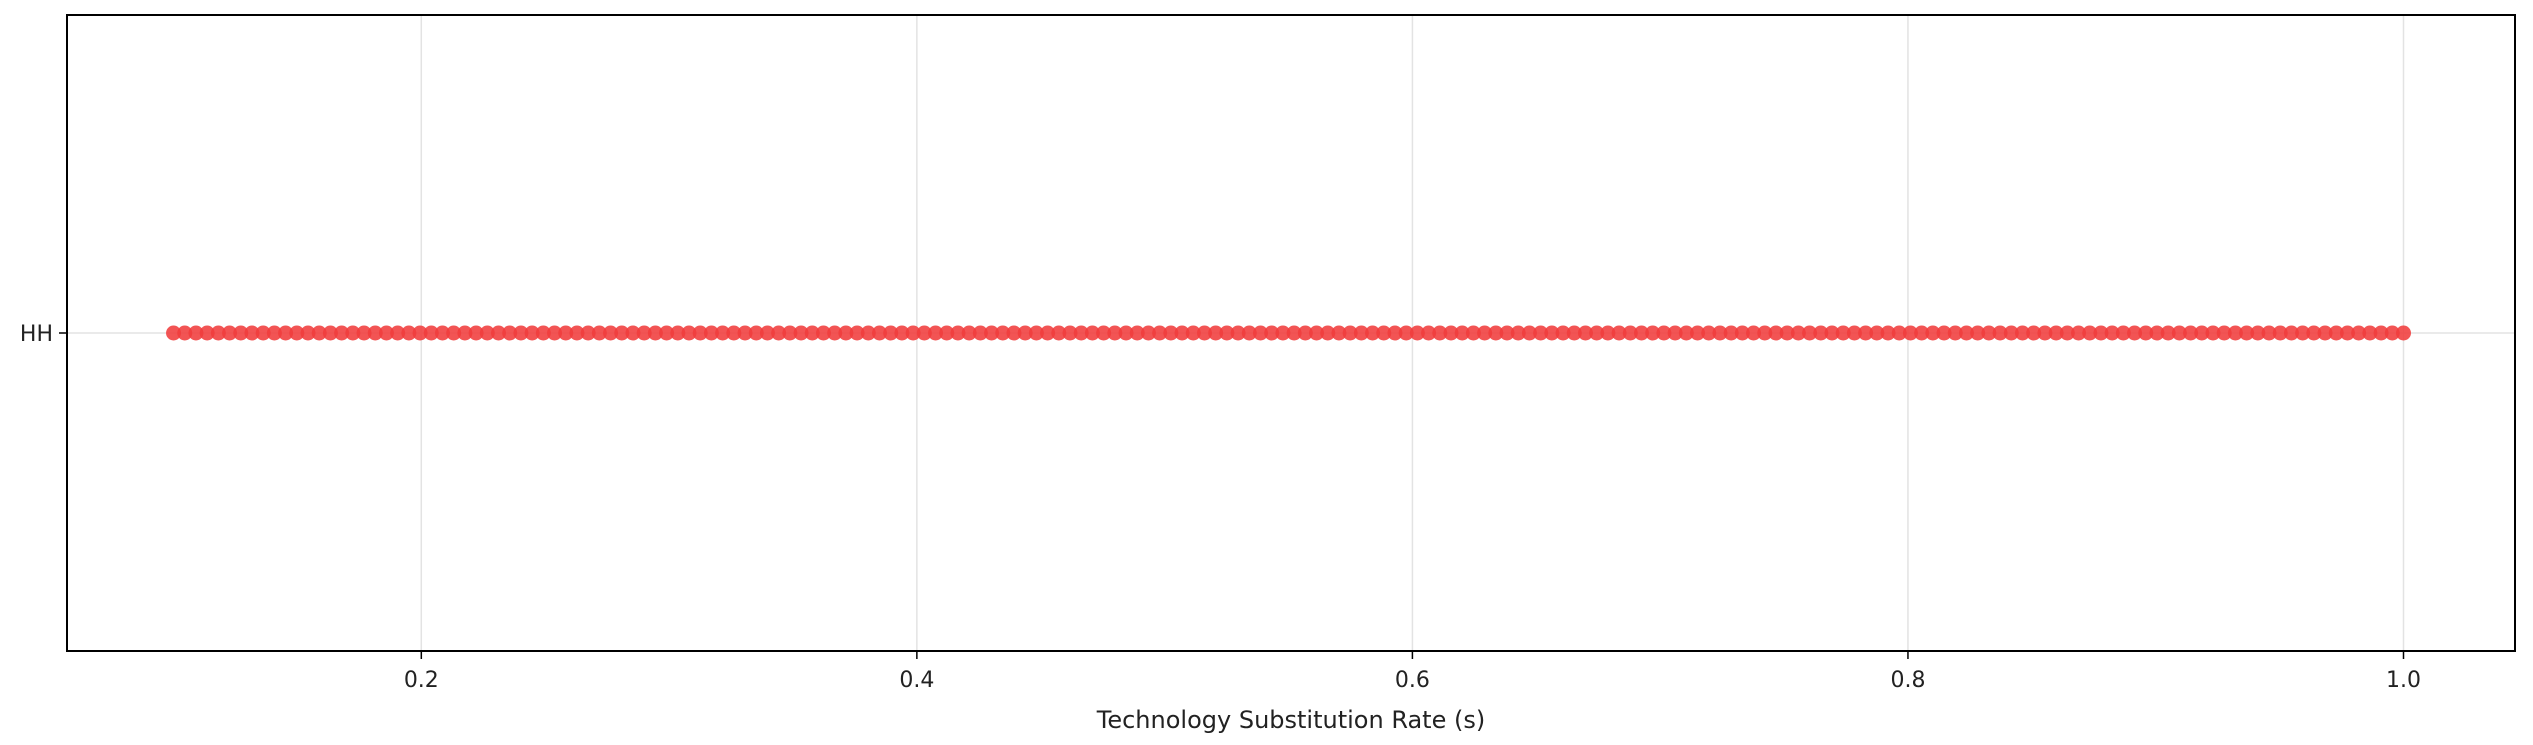 This screenshot has height=745, width=2533. I want to click on x-tick-label: 1.0, so click(2403, 680).